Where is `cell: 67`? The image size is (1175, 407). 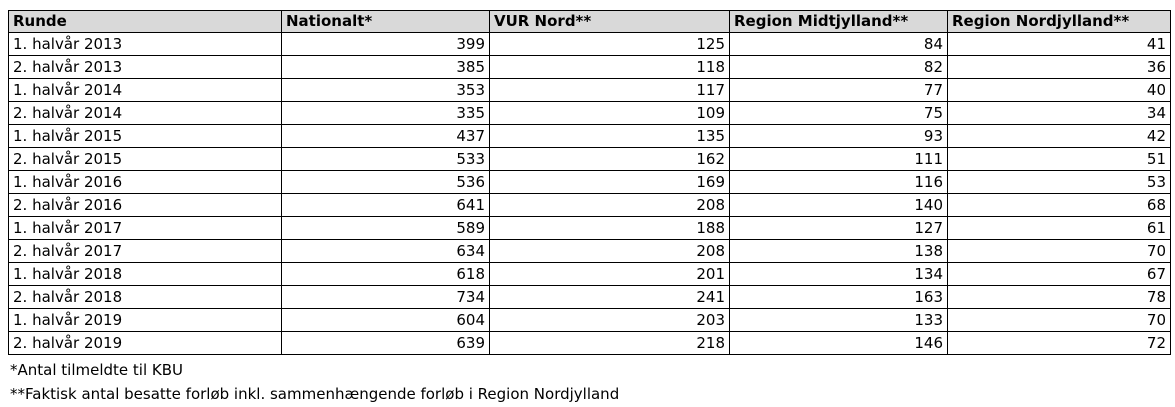
cell: 67 is located at coordinates (1059, 274).